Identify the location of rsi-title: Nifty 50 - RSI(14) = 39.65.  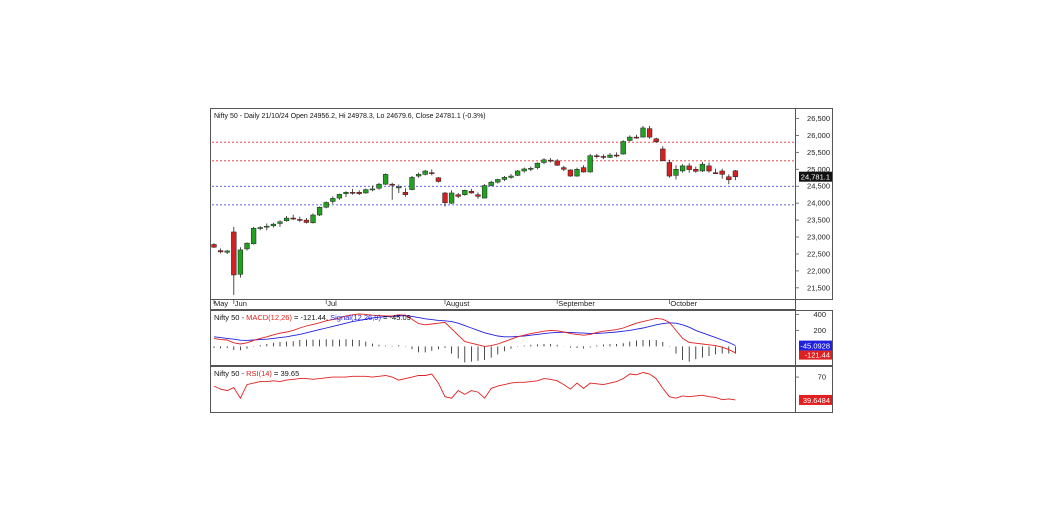
(256, 373).